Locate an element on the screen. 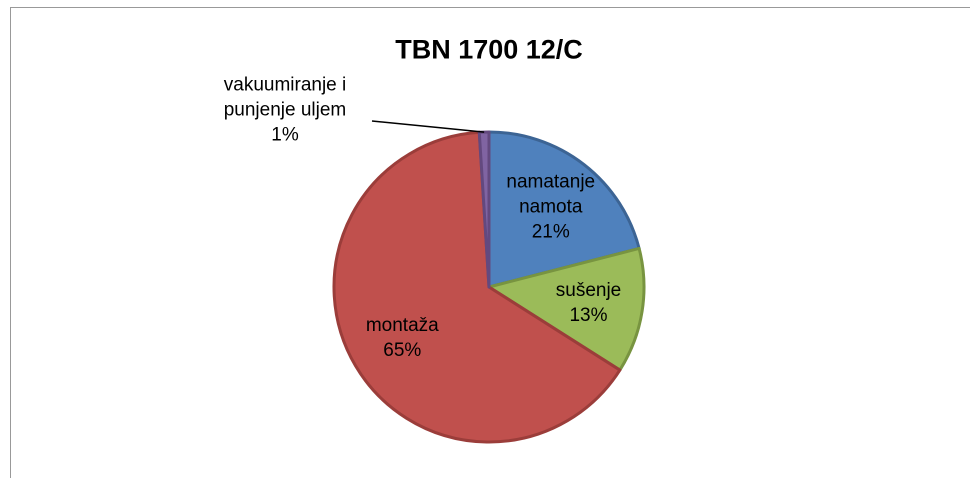  slice-name: sušenje is located at coordinates (588, 290).